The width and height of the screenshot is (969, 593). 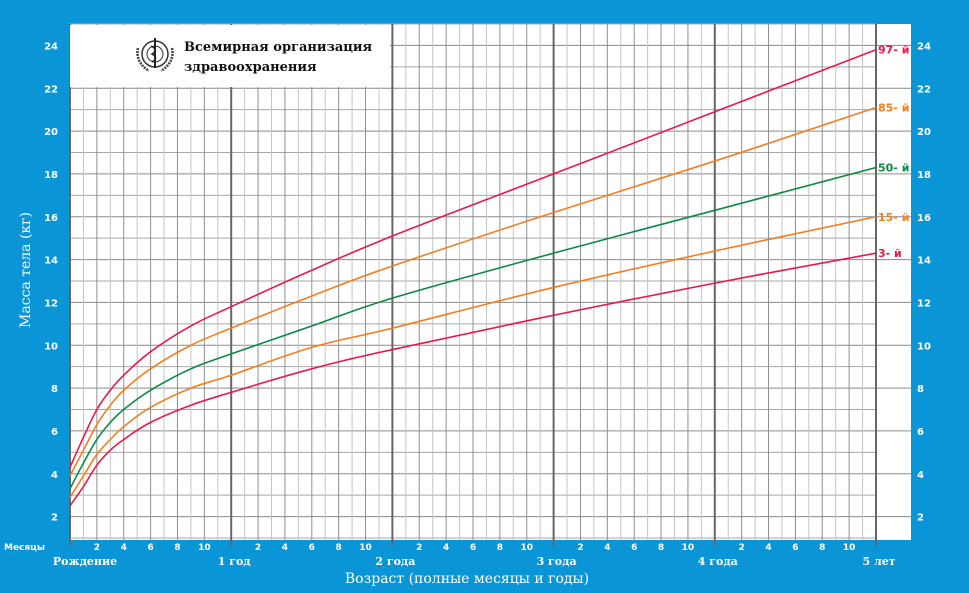 What do you see at coordinates (250, 67) in the screenshot?
I see `org-name-line-2: здравоохранения` at bounding box center [250, 67].